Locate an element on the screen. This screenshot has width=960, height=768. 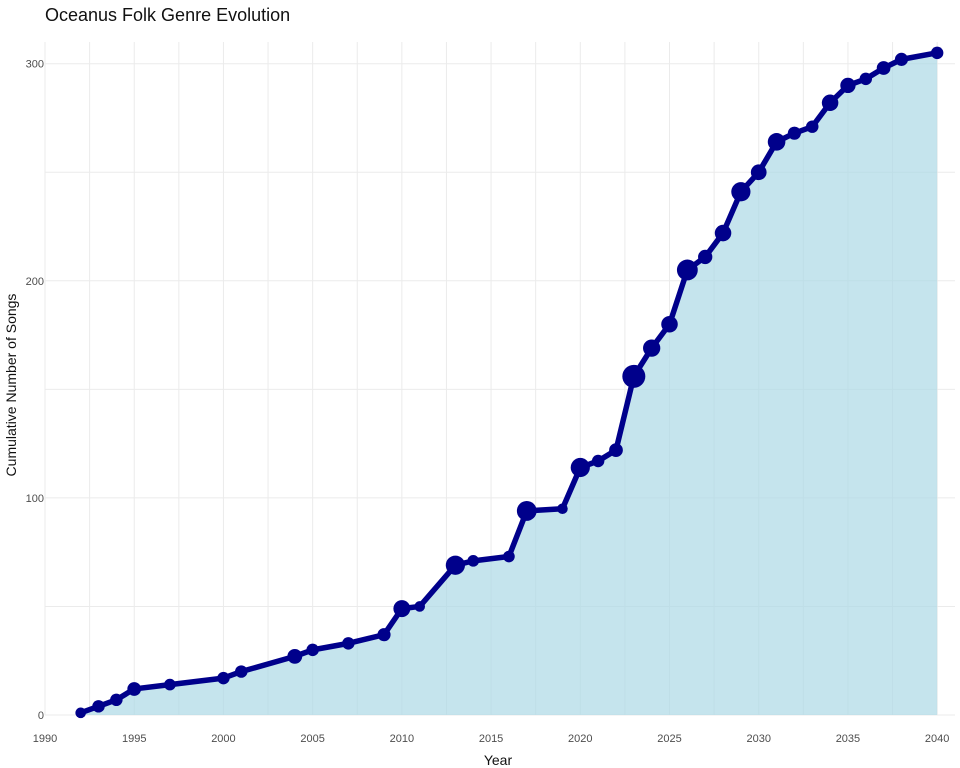
y-tick-label: 0 is located at coordinates (41, 716).